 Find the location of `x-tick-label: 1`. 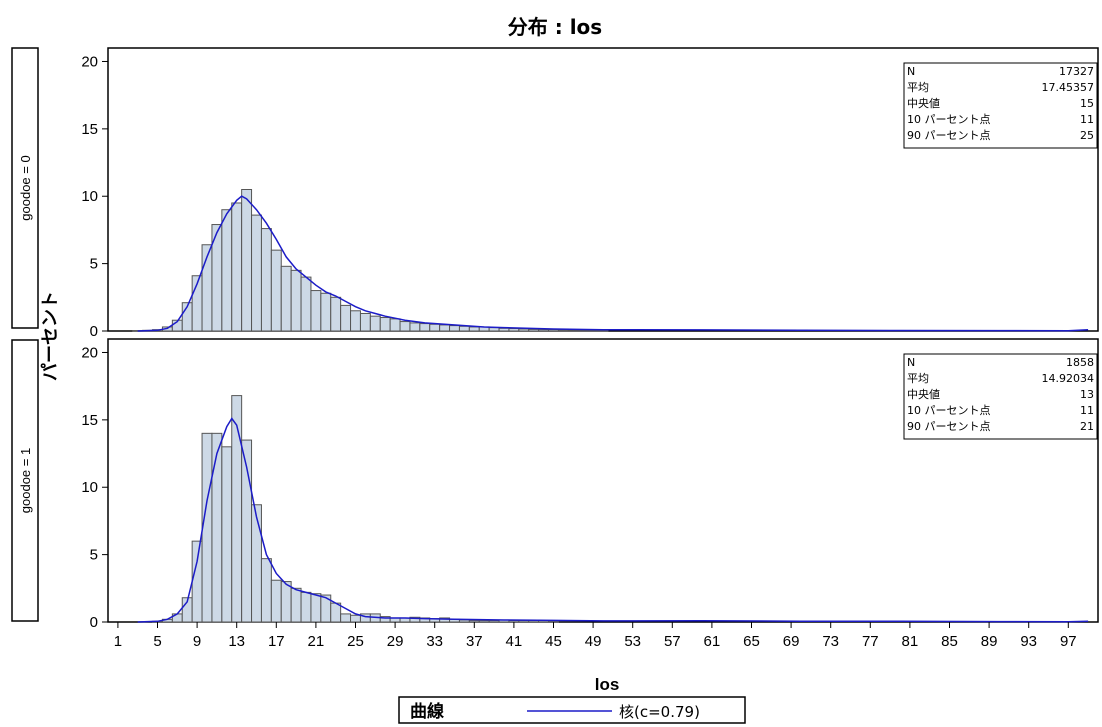

x-tick-label: 1 is located at coordinates (118, 641).